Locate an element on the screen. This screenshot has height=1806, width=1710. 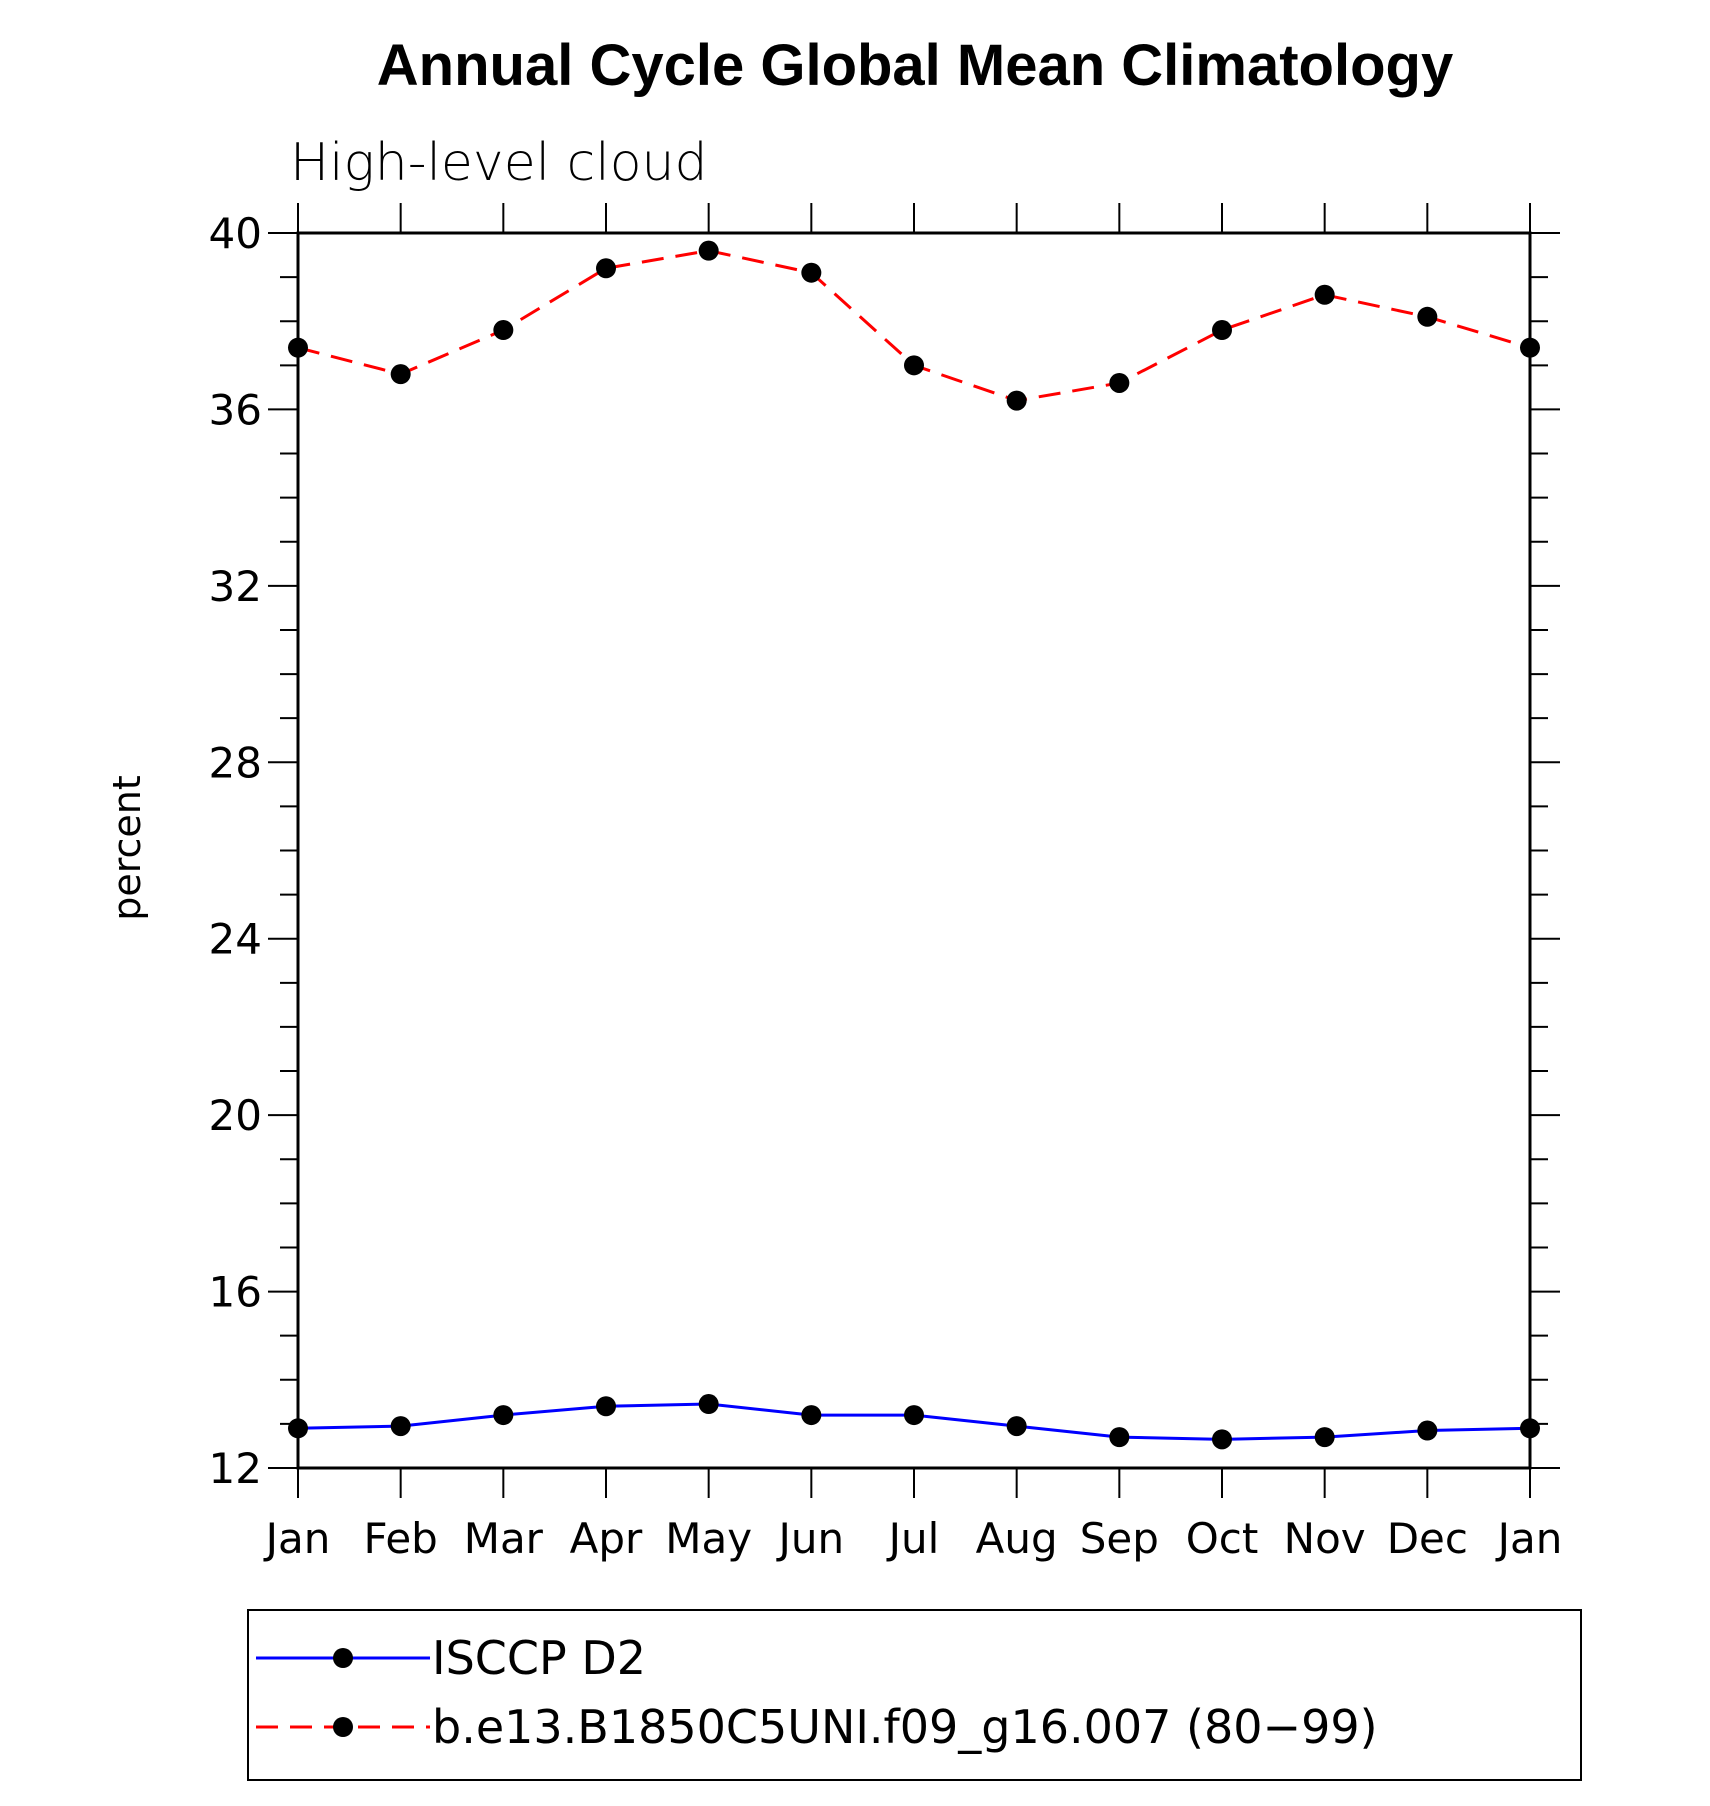
x-tick-label: Nov is located at coordinates (1325, 1538).